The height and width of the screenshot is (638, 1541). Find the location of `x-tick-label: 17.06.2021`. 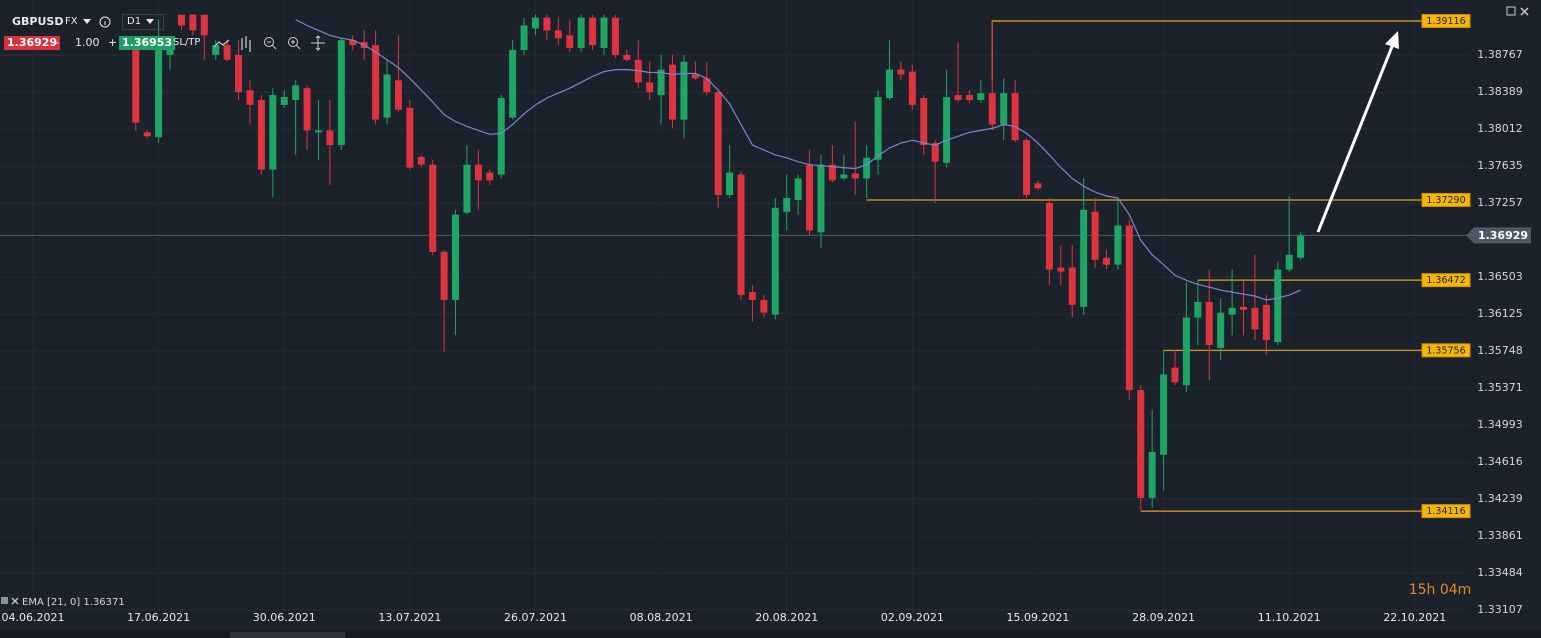

x-tick-label: 17.06.2021 is located at coordinates (158, 617).